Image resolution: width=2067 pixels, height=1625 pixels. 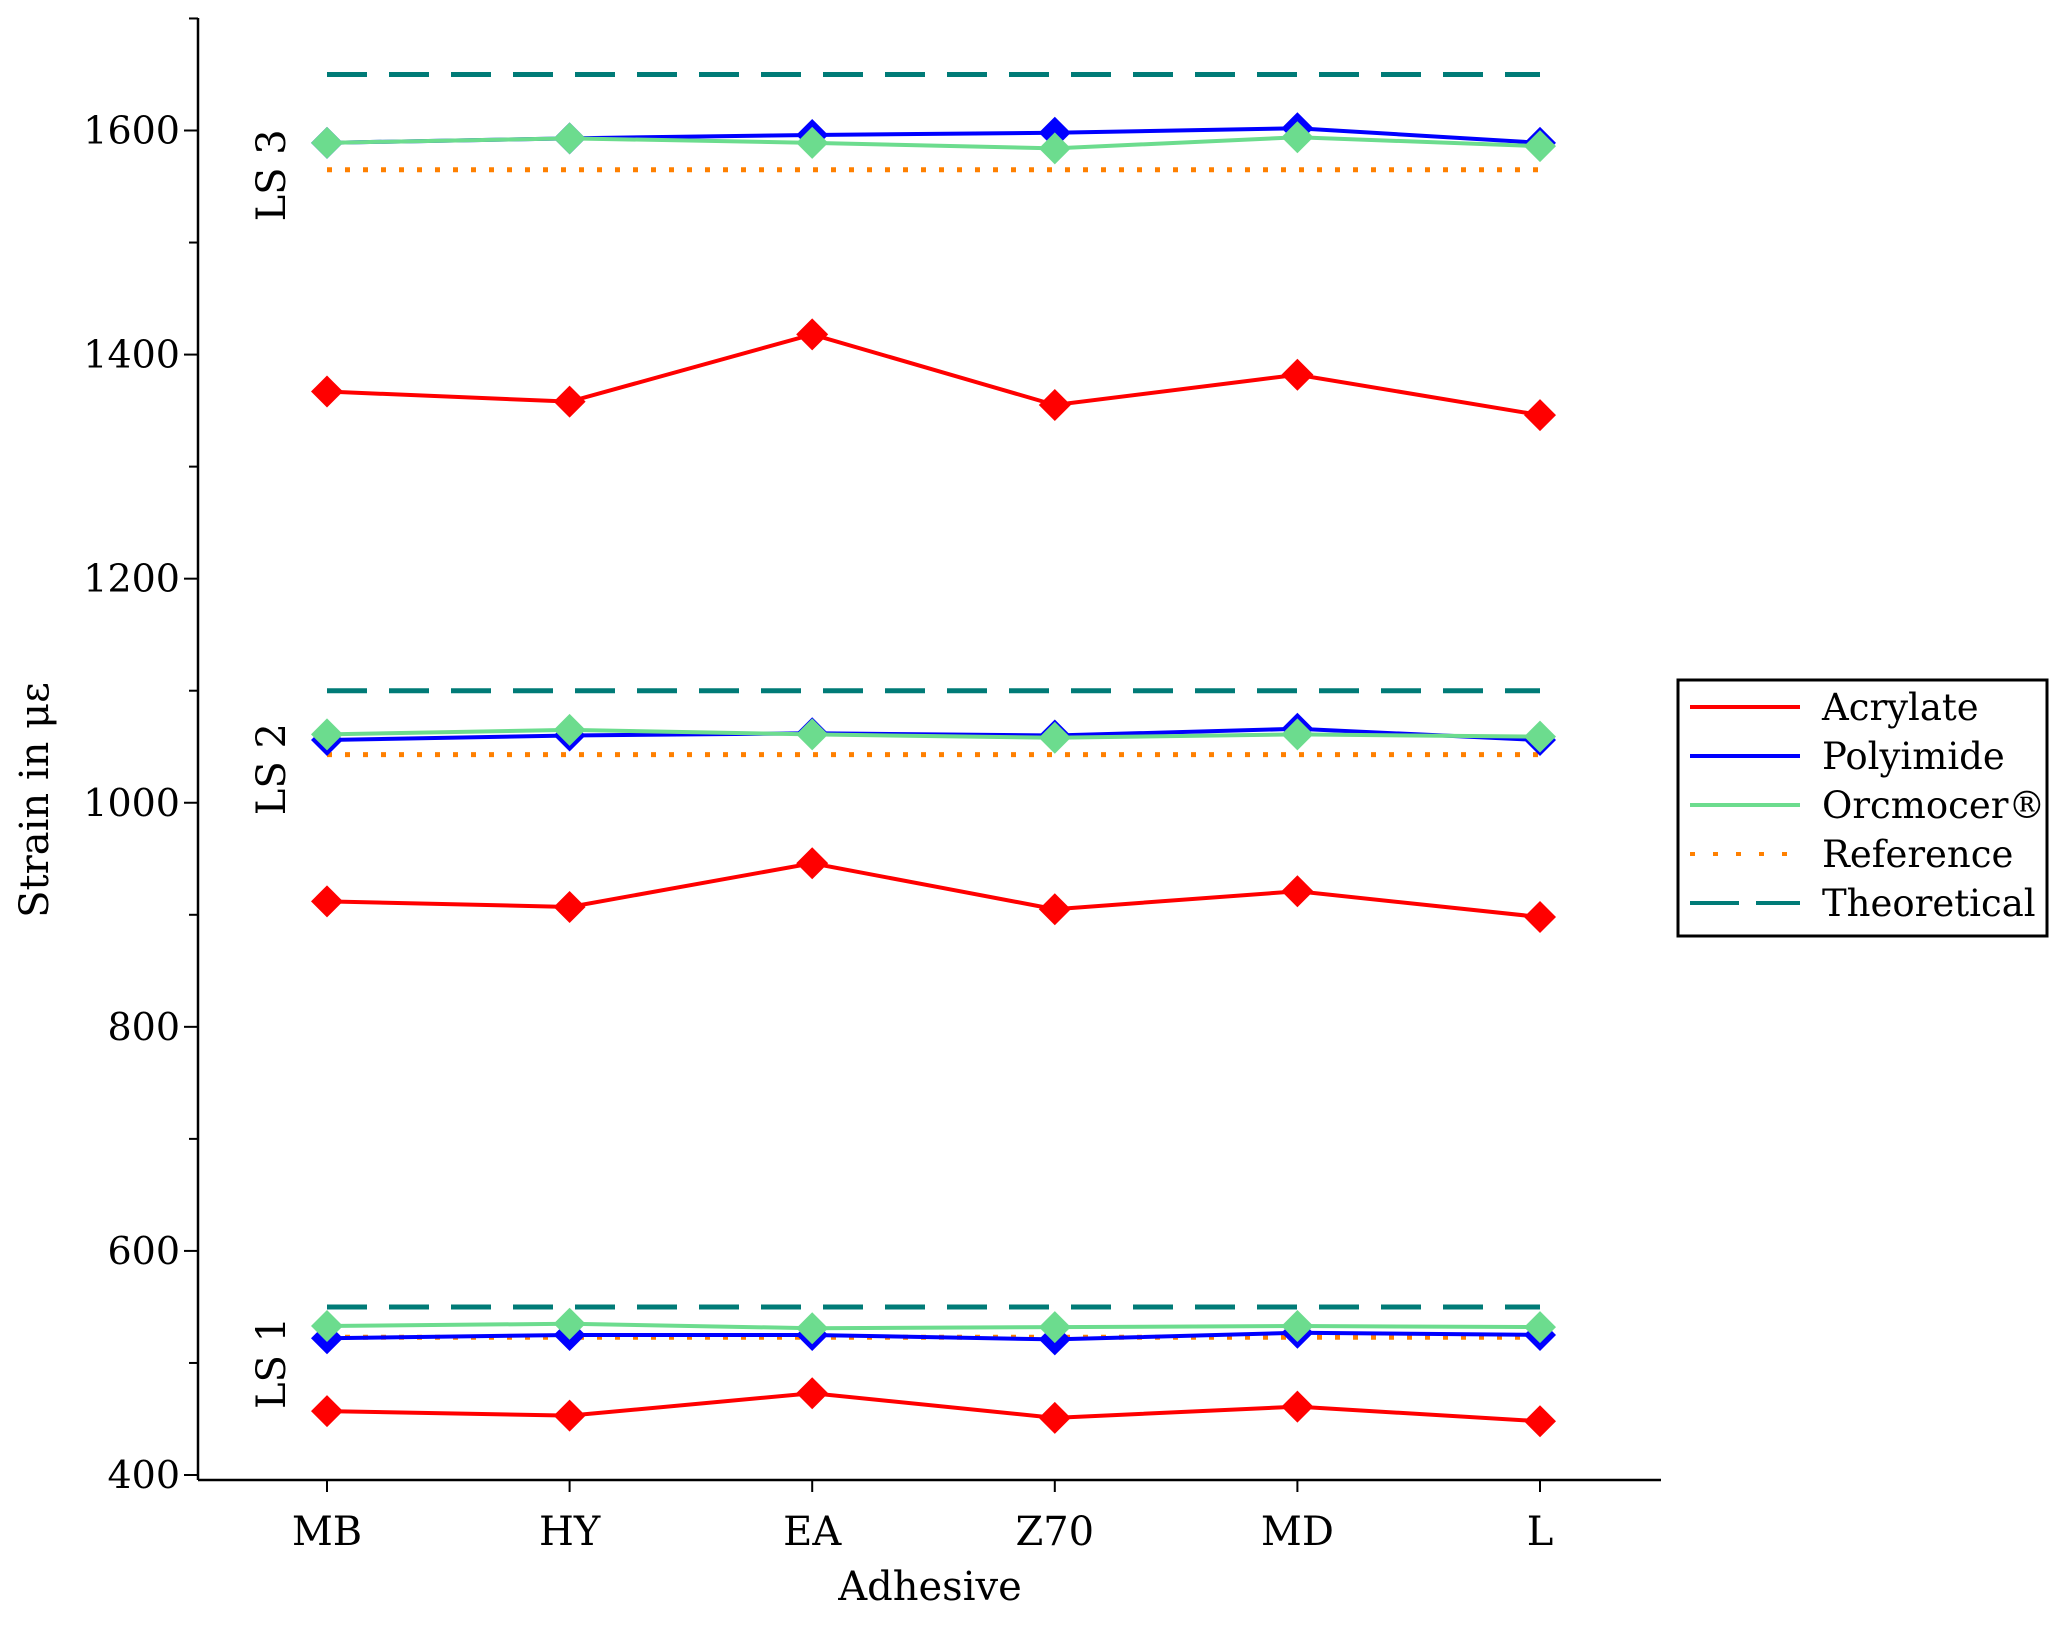 I want to click on legend-label: Theoretical, so click(x=1929, y=903).